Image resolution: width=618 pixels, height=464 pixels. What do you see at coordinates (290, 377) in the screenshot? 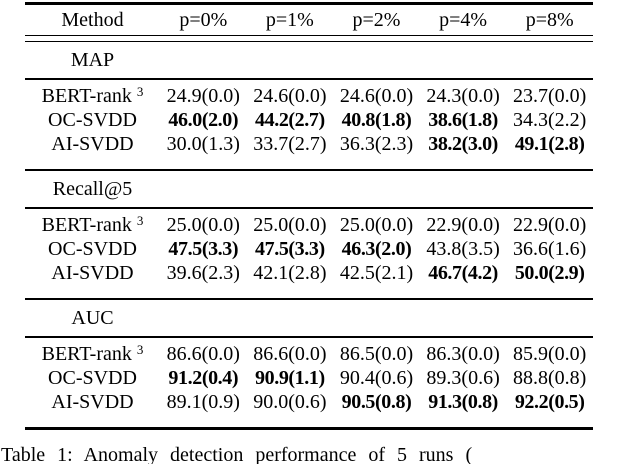
I see `value-cell: 90.9(1.1)` at bounding box center [290, 377].